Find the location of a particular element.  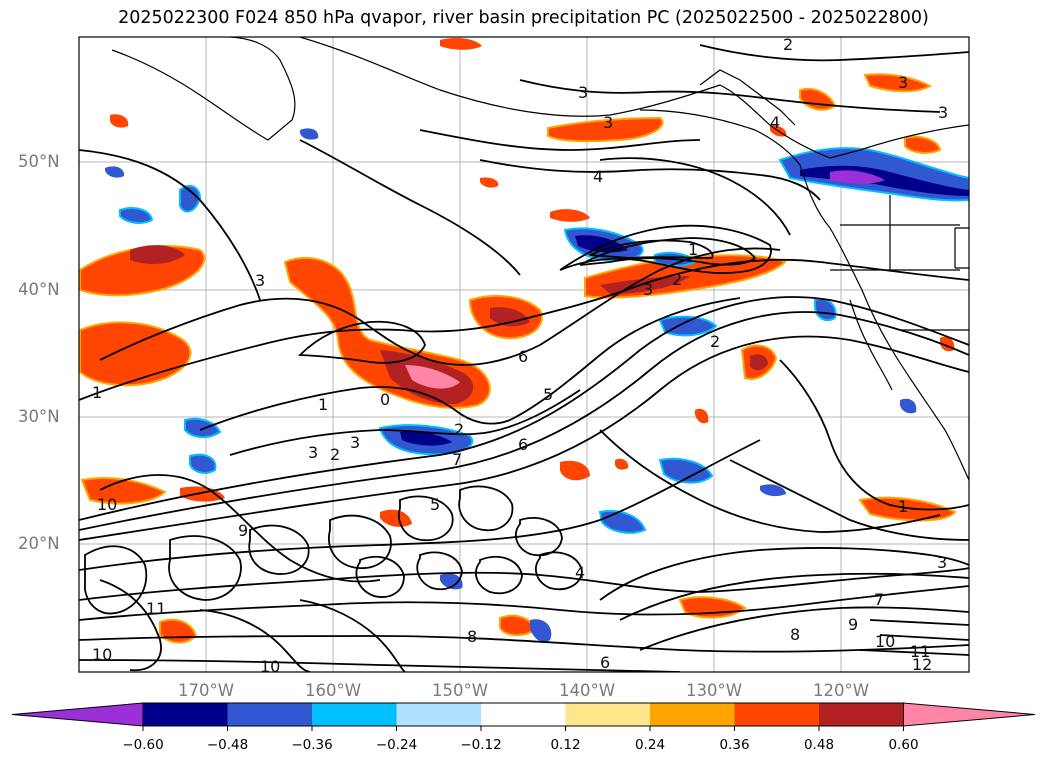

colorbar-tick-label: 0.12 is located at coordinates (565, 745).